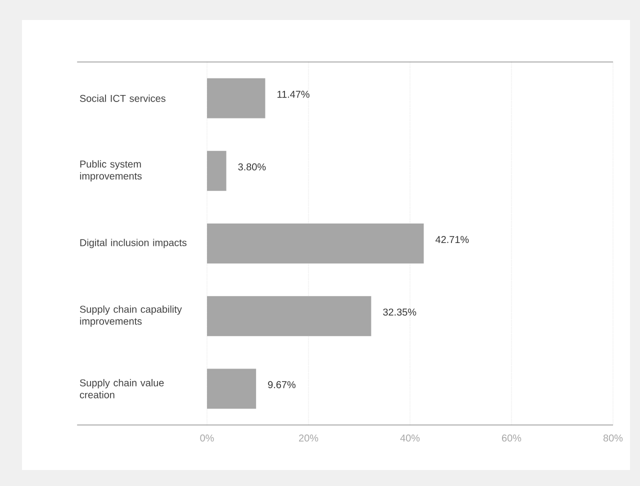 This screenshot has width=640, height=486. I want to click on x-tick-label: 80%, so click(613, 438).